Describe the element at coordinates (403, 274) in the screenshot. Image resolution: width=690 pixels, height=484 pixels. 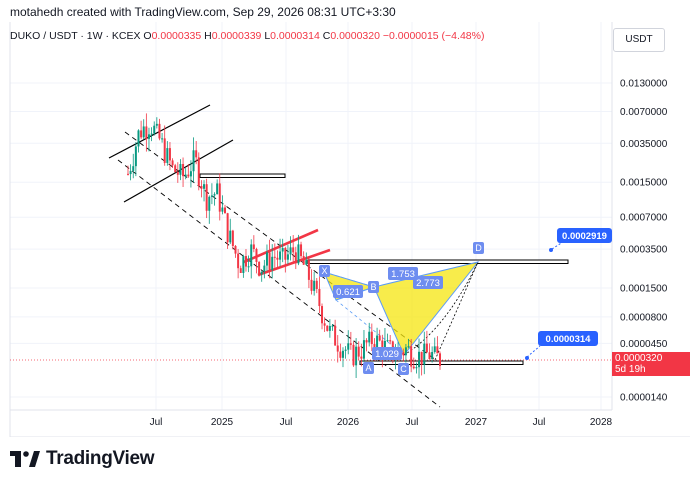
I see `ratio-bcd: 1.753` at that location.